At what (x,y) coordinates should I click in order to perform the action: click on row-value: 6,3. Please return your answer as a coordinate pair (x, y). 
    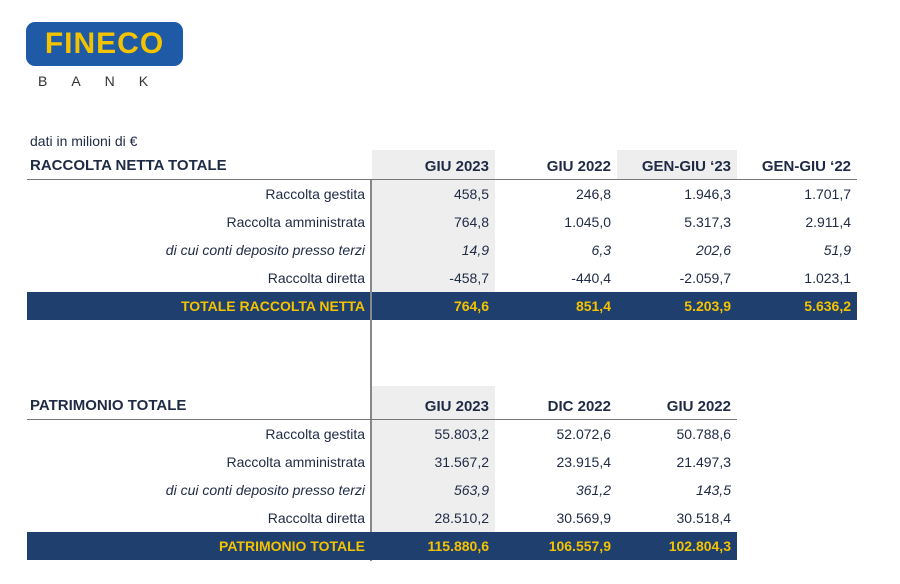
    Looking at the image, I should click on (601, 250).